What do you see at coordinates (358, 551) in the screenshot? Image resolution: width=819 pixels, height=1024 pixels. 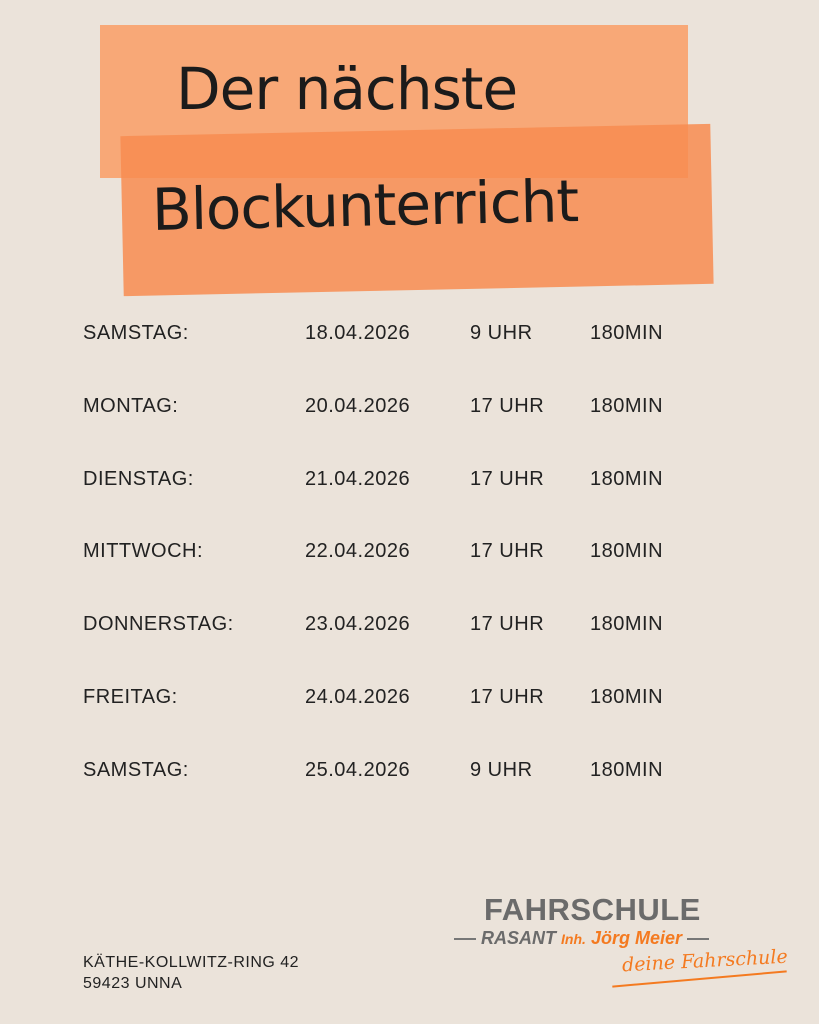 I see `schedule-date: 22.04.2026` at bounding box center [358, 551].